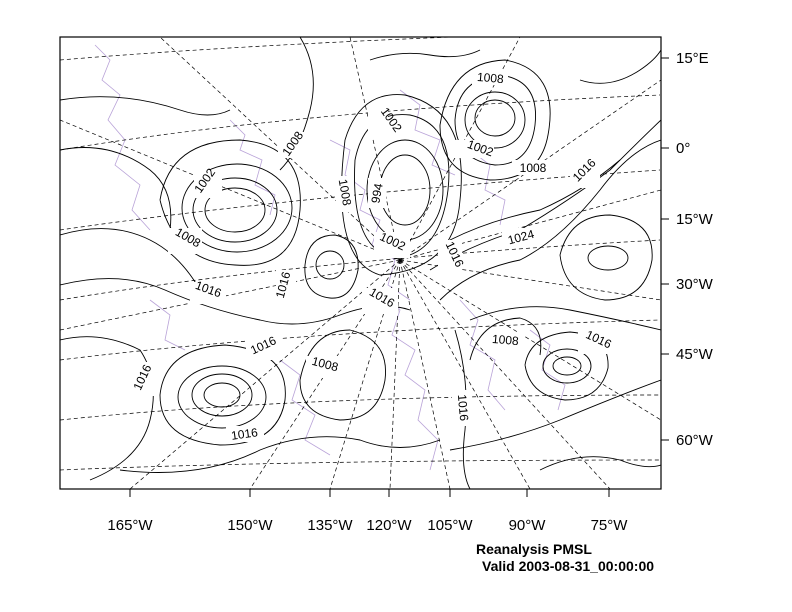  Describe the element at coordinates (389, 525) in the screenshot. I see `lon-label: 120°W` at that location.